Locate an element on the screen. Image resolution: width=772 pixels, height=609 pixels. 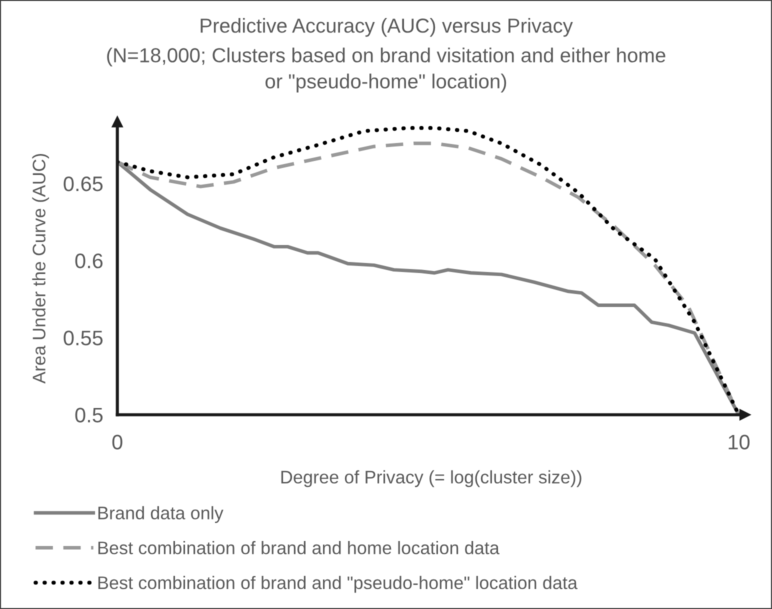
legend-label: Best combination of brand and "pseudo-home" location data is located at coordinates (338, 584).